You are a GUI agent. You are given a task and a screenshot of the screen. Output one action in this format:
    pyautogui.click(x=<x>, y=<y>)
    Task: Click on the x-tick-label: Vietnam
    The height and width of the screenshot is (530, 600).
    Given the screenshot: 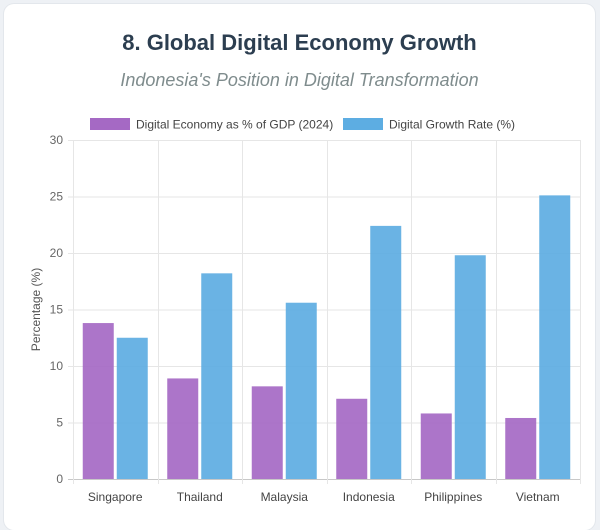 What is the action you would take?
    pyautogui.click(x=538, y=497)
    